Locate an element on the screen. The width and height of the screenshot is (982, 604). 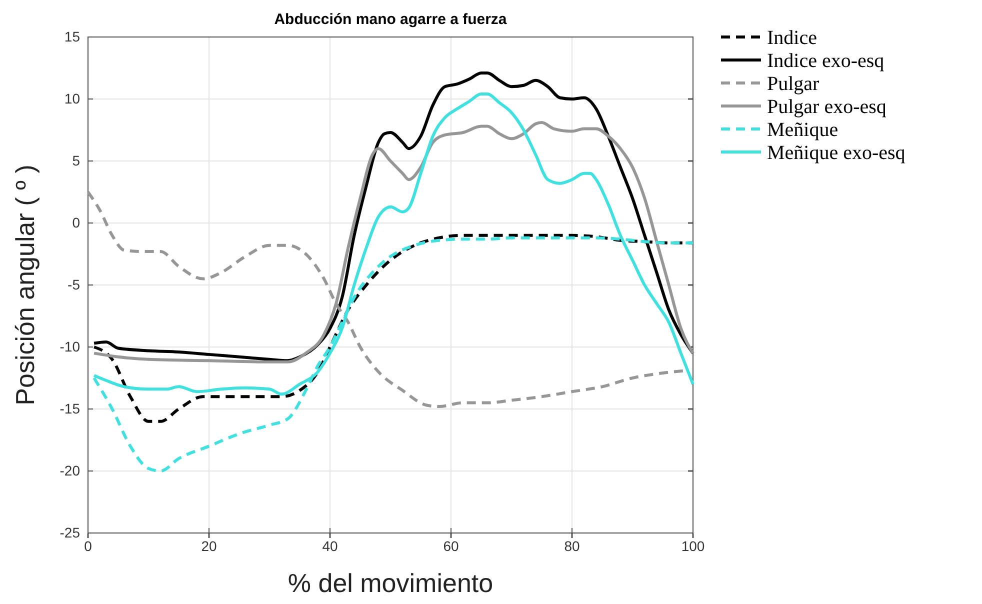
y-tick-label: 5 is located at coordinates (76, 160).